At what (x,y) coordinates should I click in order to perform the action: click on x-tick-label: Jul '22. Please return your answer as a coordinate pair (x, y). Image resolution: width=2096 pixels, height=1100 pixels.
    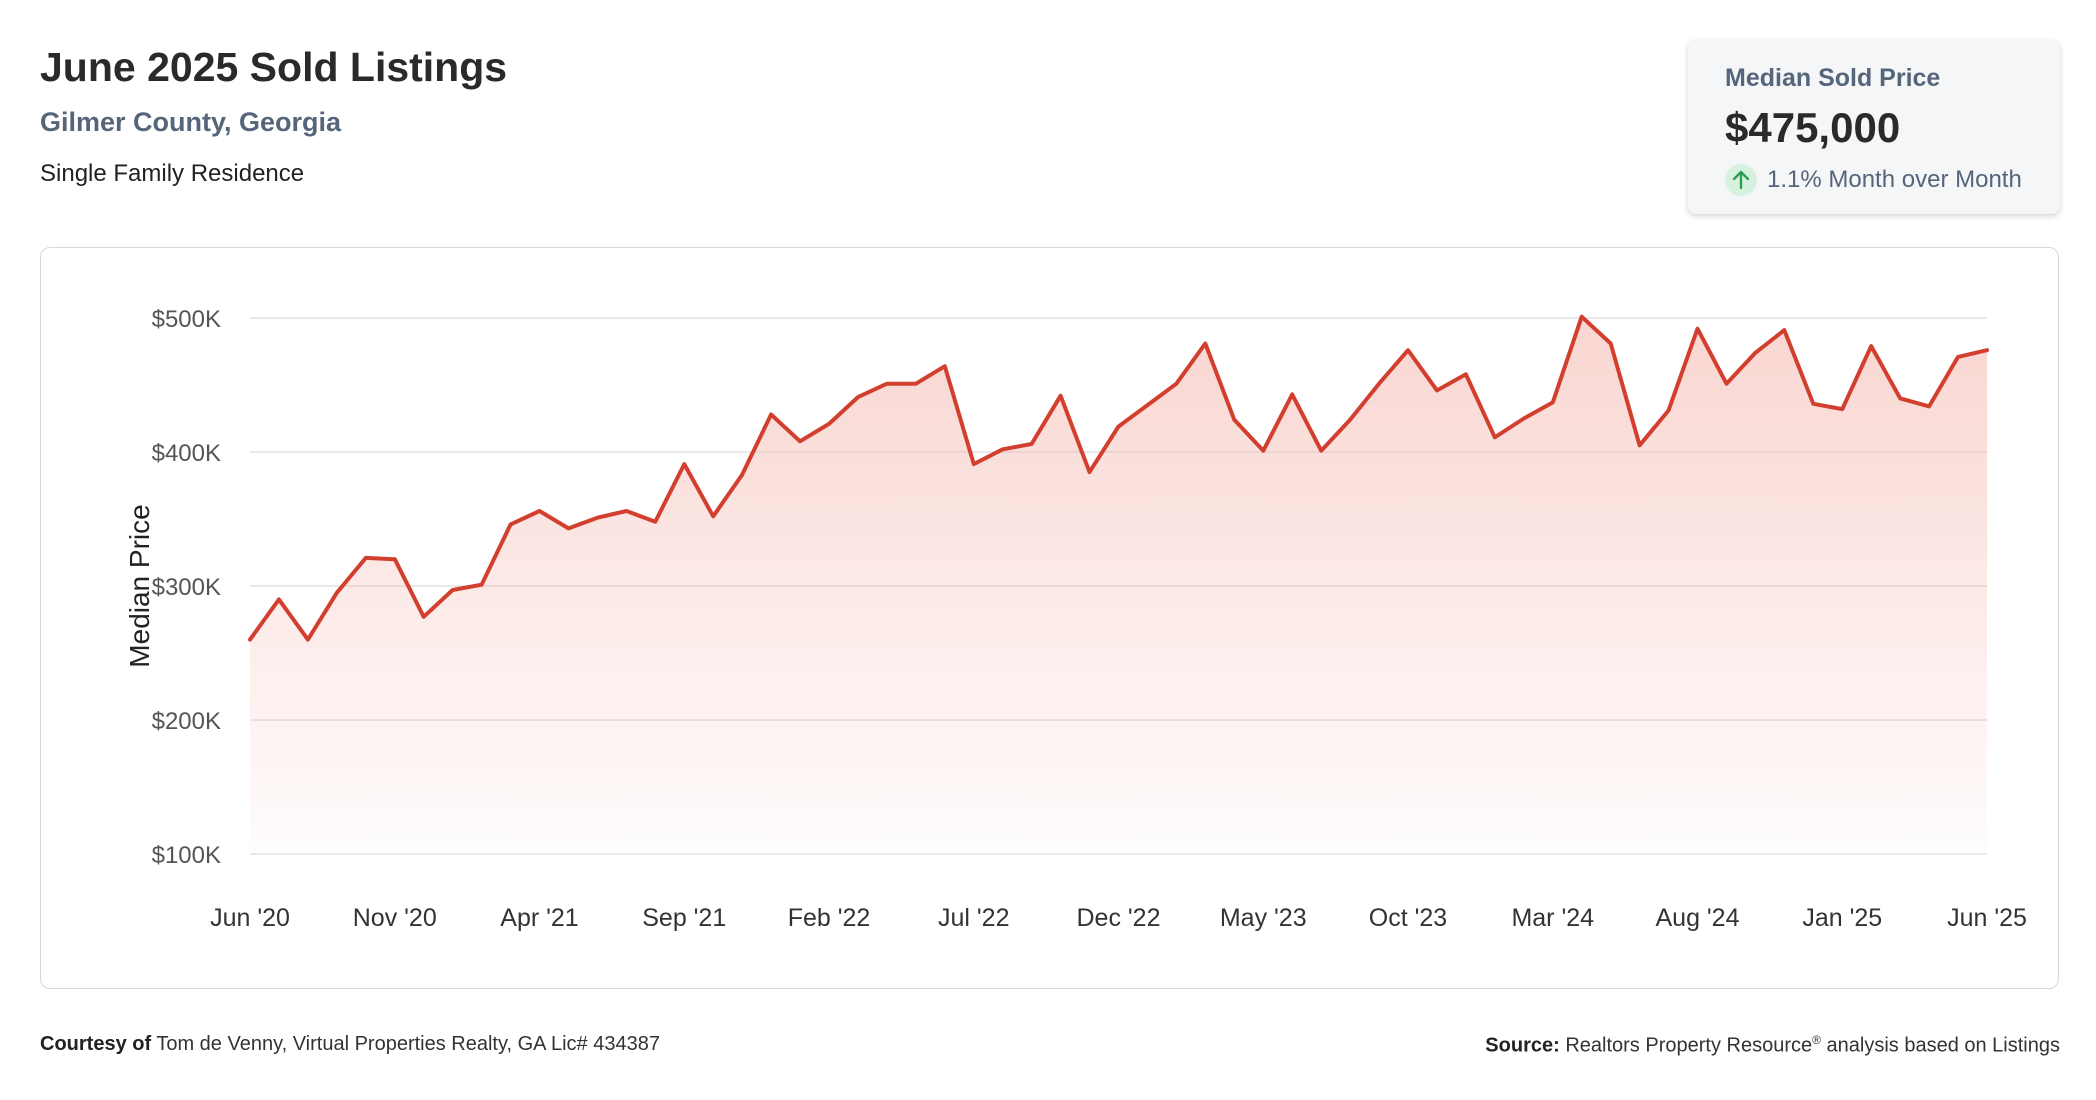
    Looking at the image, I should click on (973, 918).